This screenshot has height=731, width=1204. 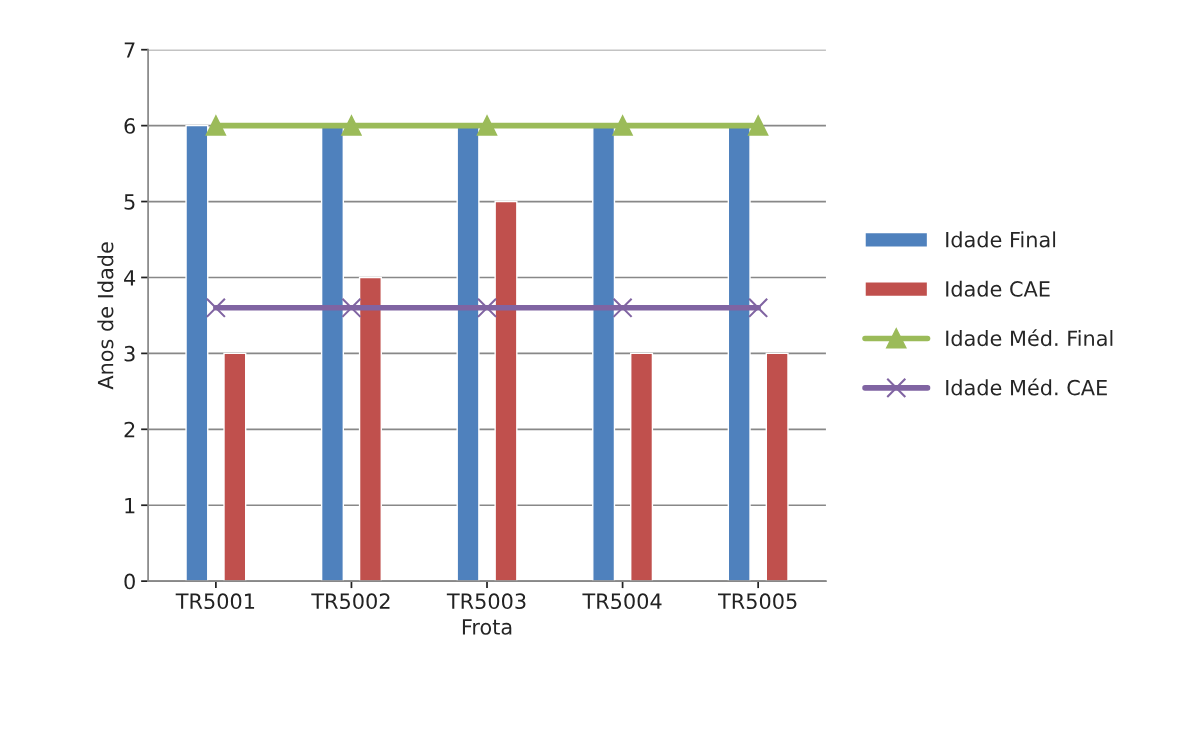 What do you see at coordinates (998, 288) in the screenshot?
I see `legend-label: Idade CAE` at bounding box center [998, 288].